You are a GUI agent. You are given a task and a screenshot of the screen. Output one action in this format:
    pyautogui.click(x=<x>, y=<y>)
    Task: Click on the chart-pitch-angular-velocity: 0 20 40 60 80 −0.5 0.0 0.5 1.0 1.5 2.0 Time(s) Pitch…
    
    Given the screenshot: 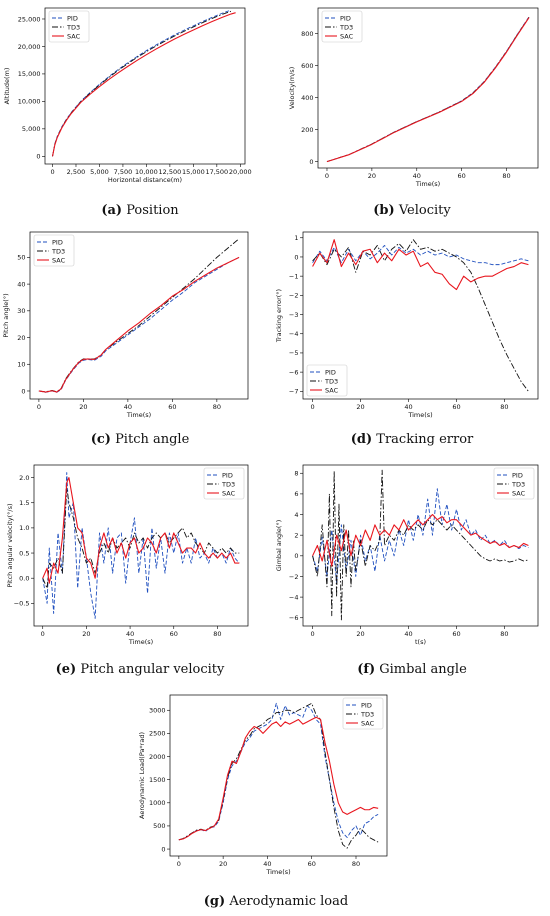 What is the action you would take?
    pyautogui.click(x=127, y=570)
    